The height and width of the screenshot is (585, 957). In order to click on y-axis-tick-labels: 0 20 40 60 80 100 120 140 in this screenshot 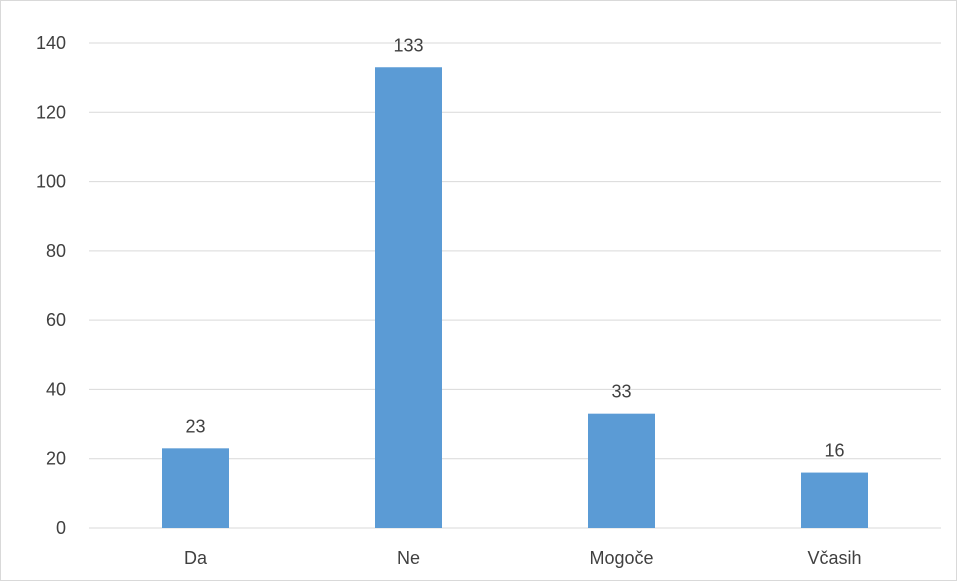, I will do `click(51, 285)`.